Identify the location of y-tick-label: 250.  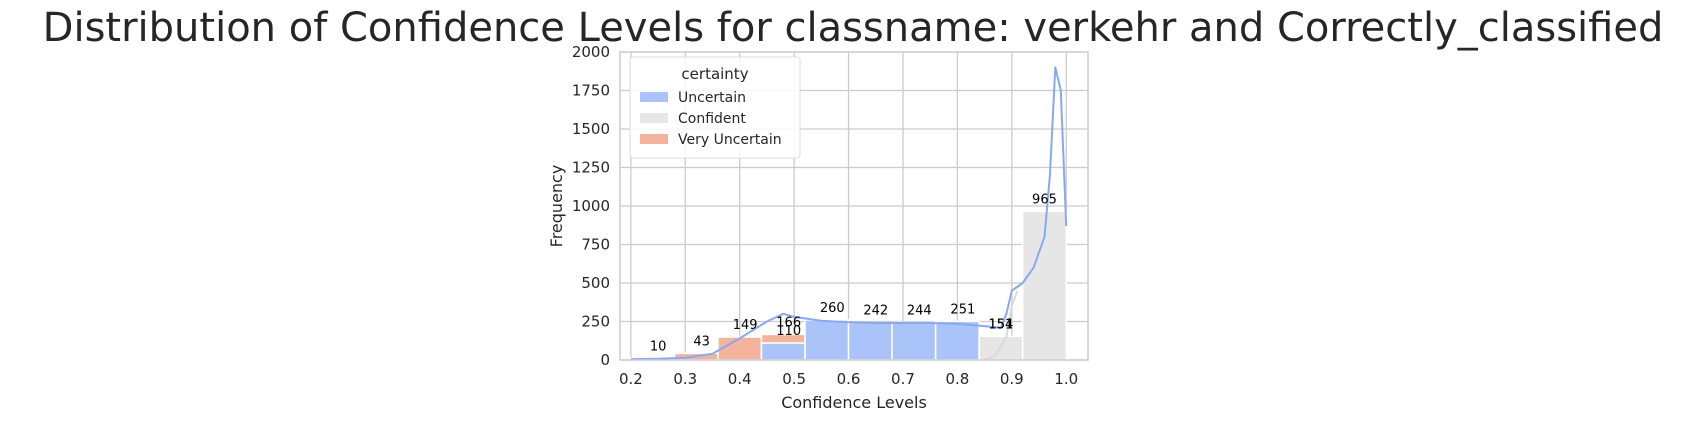
(595, 322).